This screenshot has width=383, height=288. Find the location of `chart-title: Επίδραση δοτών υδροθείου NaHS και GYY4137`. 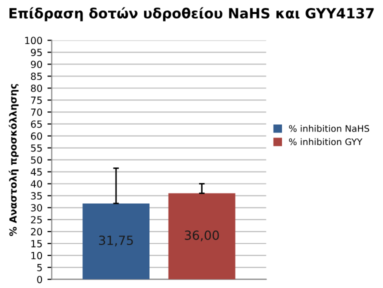

chart-title: Επίδραση δοτών υδροθείου NaHS και GYY4137 is located at coordinates (191, 14).